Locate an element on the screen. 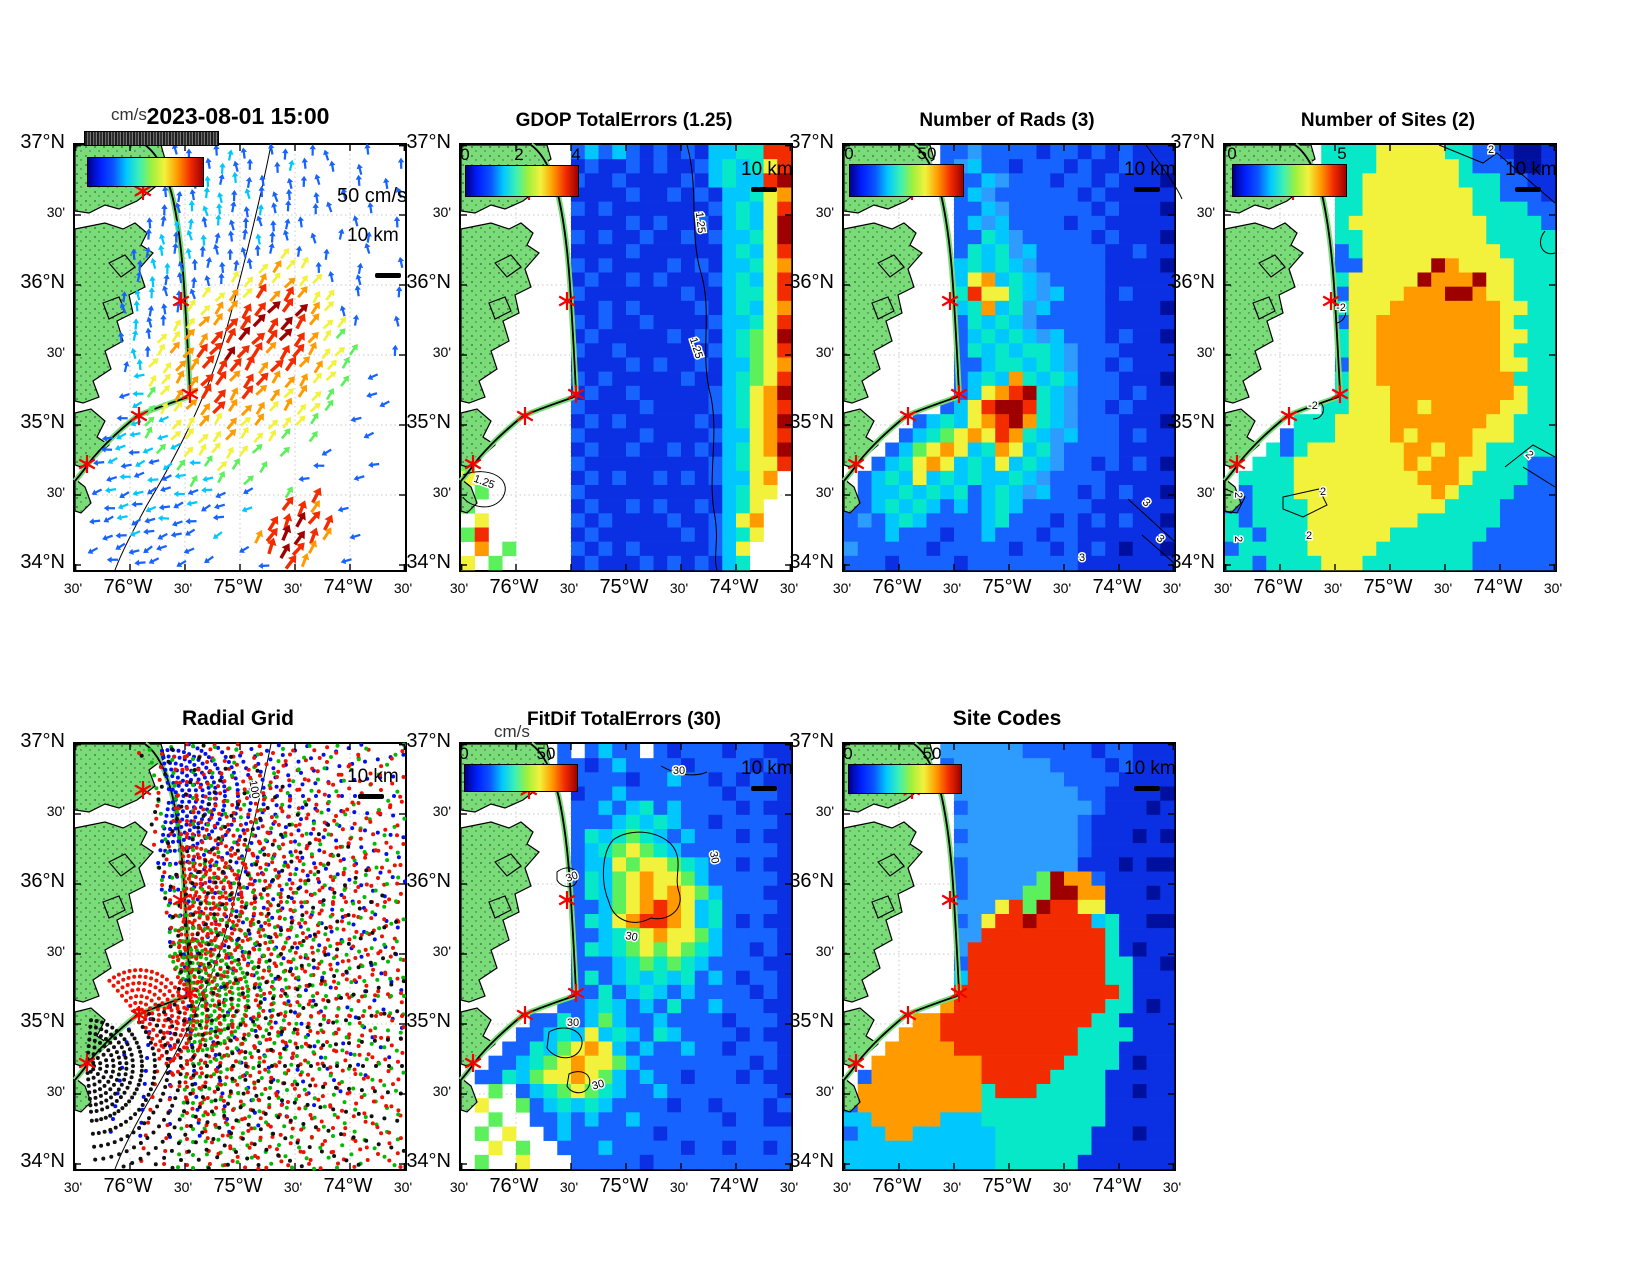  map-svg-radial: 100 is located at coordinates (239, 956).